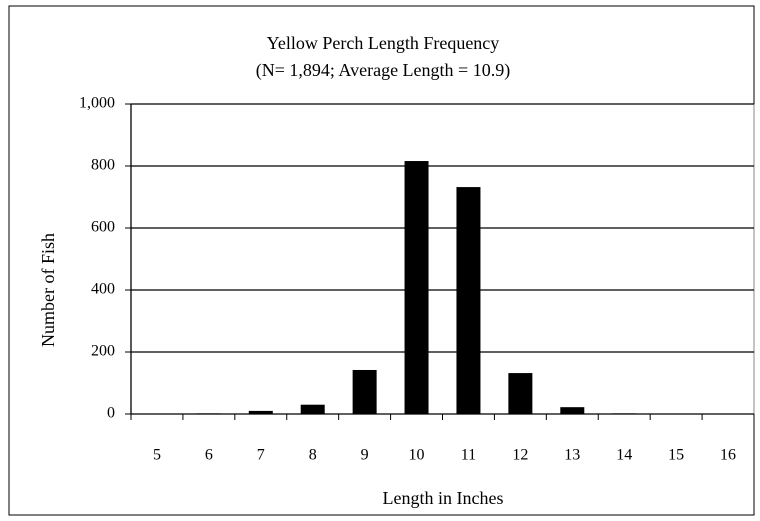 Image resolution: width=760 pixels, height=521 pixels. I want to click on x-tick-label: 13, so click(572, 455).